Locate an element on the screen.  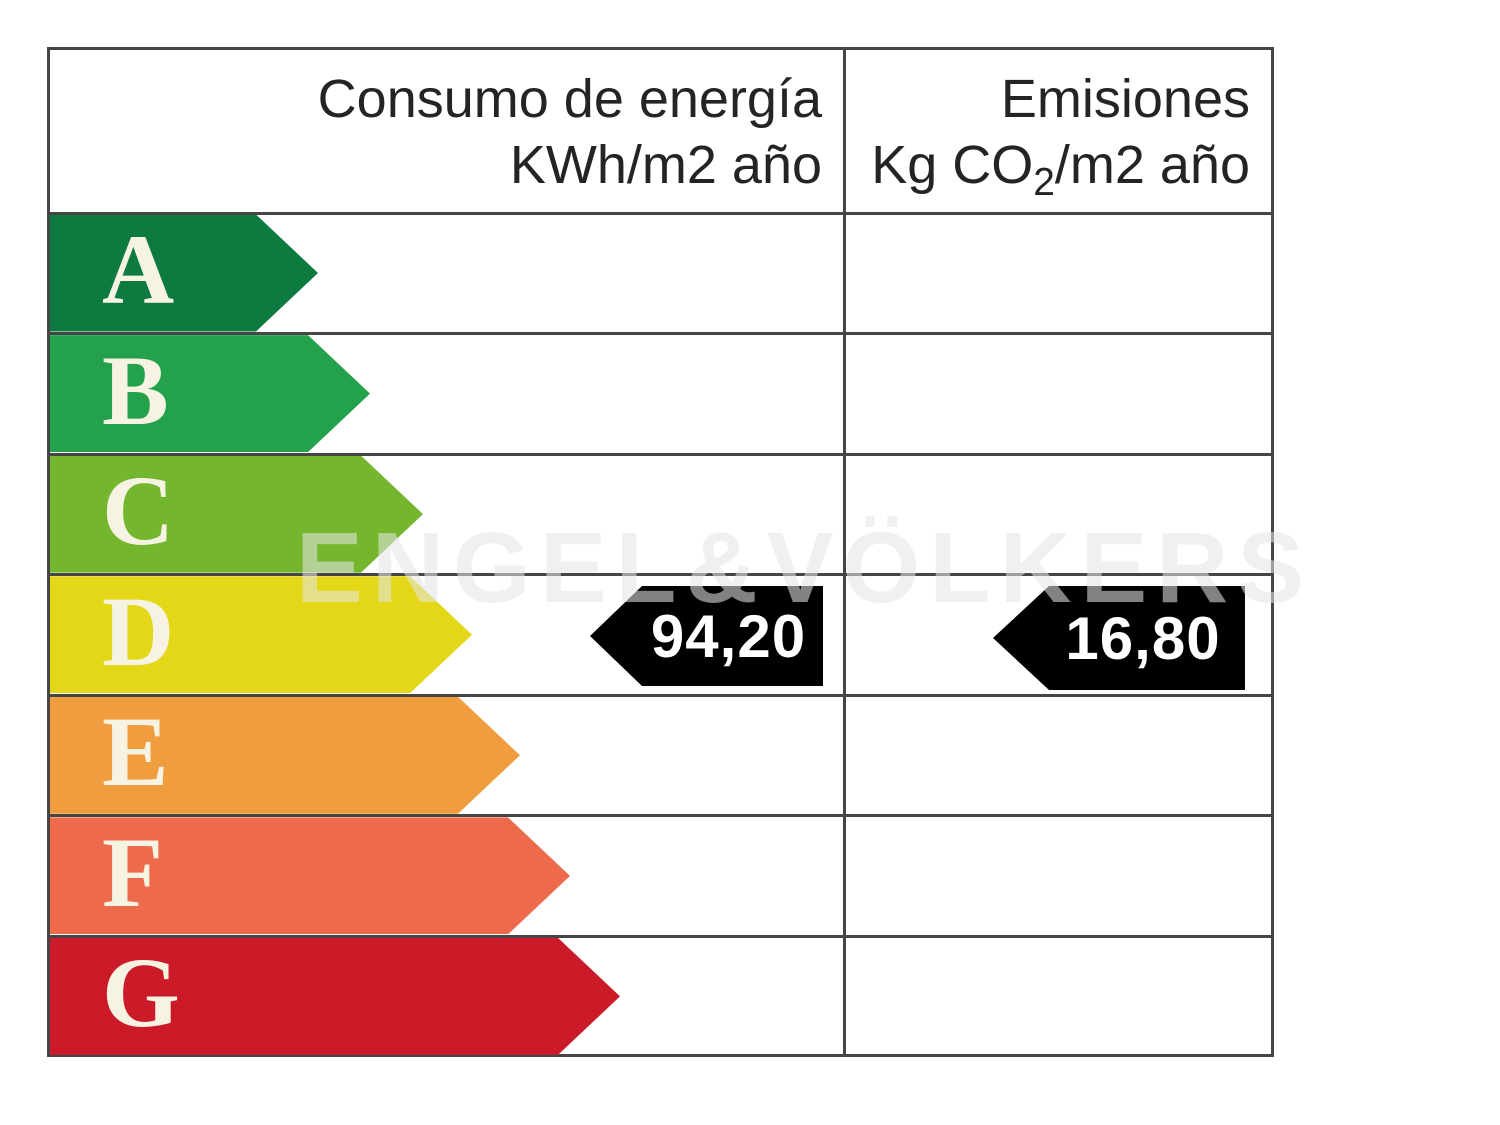
rating-letter-b: B is located at coordinates (135, 390).